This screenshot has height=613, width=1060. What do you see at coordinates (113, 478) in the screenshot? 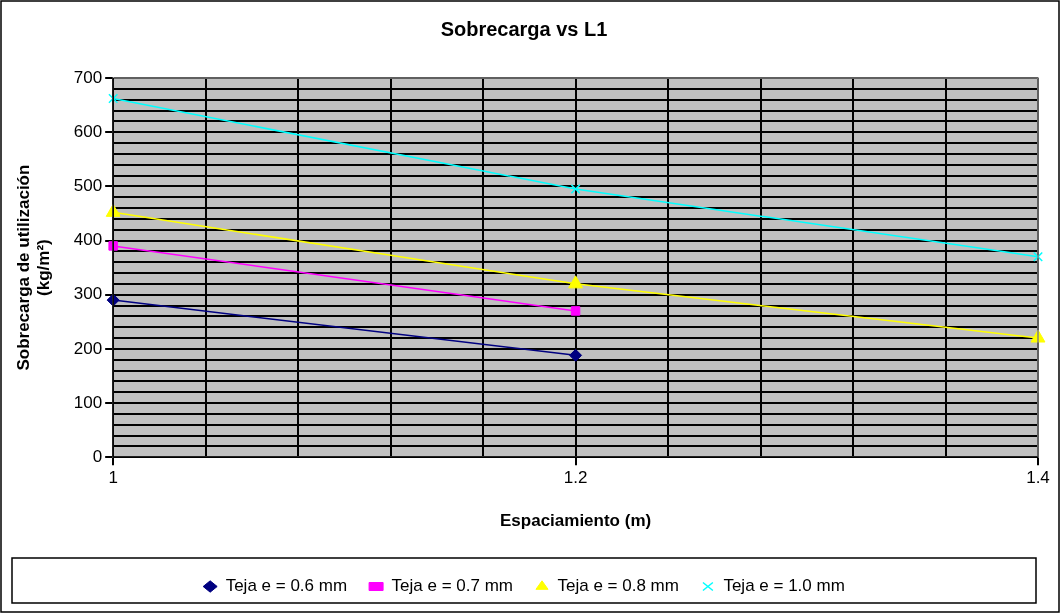
I see `x-tick-label: 1` at bounding box center [113, 478].